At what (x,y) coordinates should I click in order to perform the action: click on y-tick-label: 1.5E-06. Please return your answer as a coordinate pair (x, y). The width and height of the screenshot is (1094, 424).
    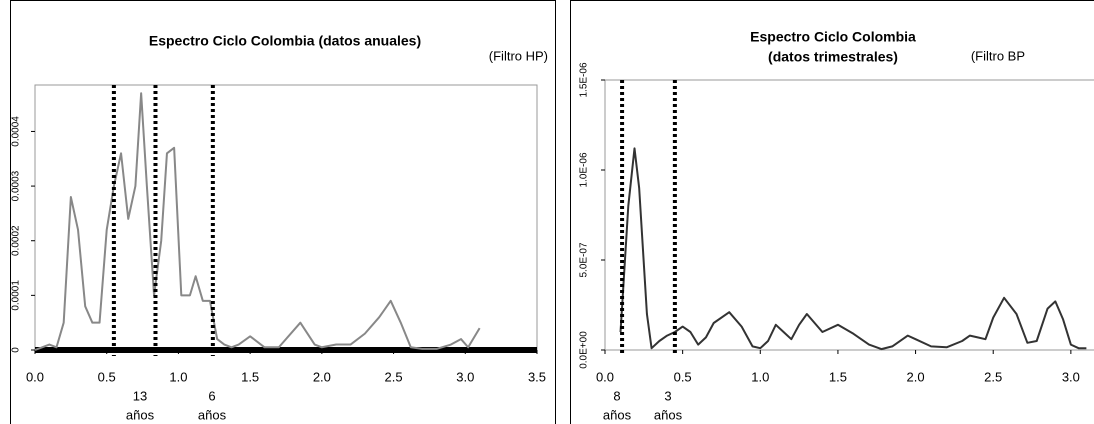
    Looking at the image, I should click on (584, 79).